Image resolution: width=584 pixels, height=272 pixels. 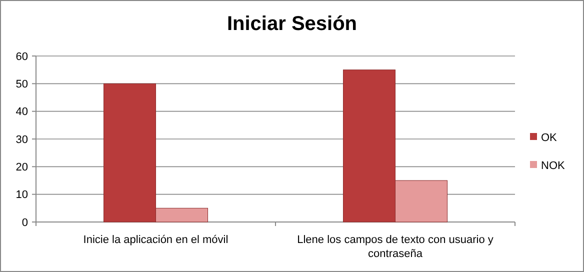 What do you see at coordinates (25, 222) in the screenshot?
I see `y-tick-label: 0` at bounding box center [25, 222].